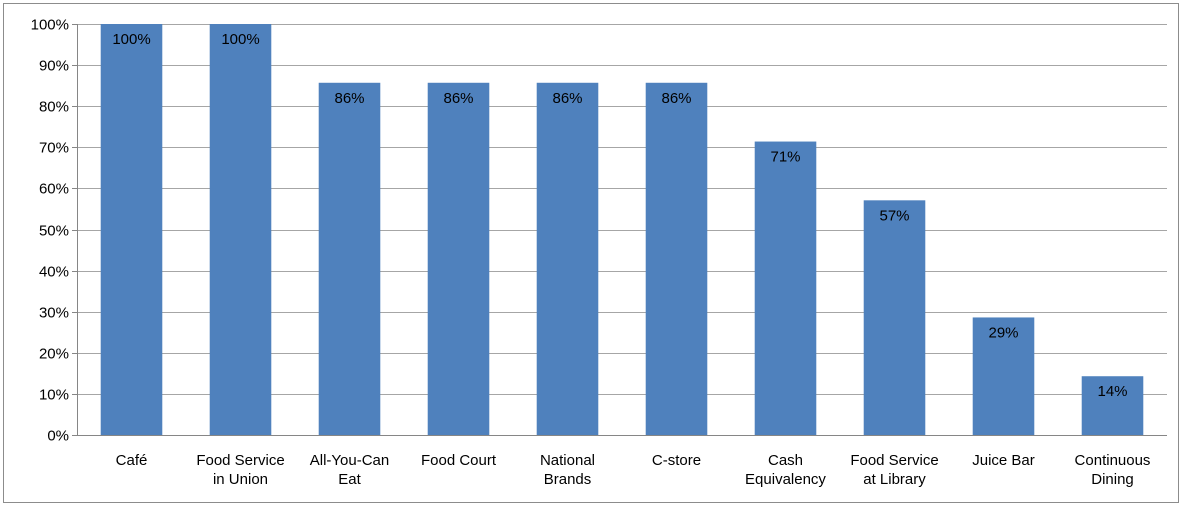 The height and width of the screenshot is (508, 1184). I want to click on data-label: 57%, so click(894, 215).